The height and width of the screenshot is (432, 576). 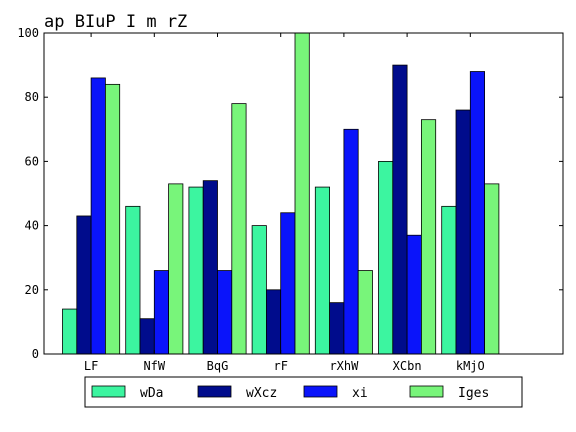 I want to click on legend: wDa wXcz xi Iges, so click(x=303, y=392).